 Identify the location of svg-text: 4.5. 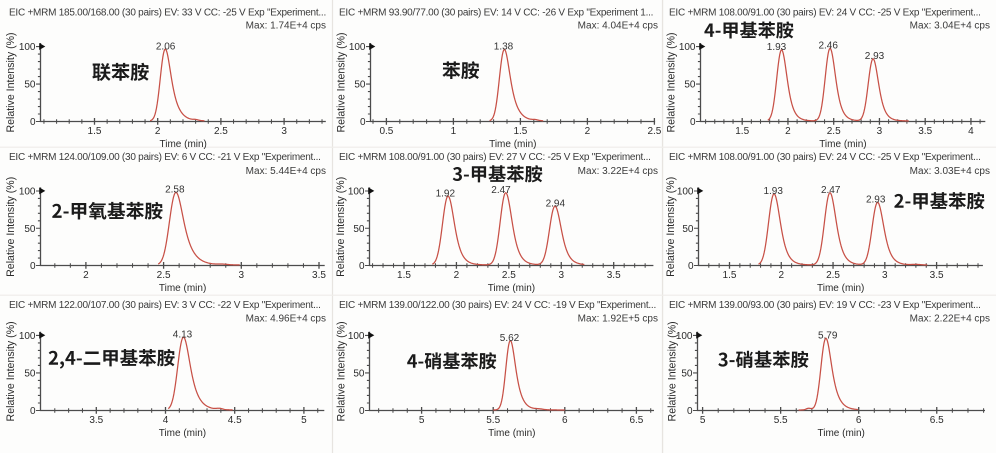
(235, 420).